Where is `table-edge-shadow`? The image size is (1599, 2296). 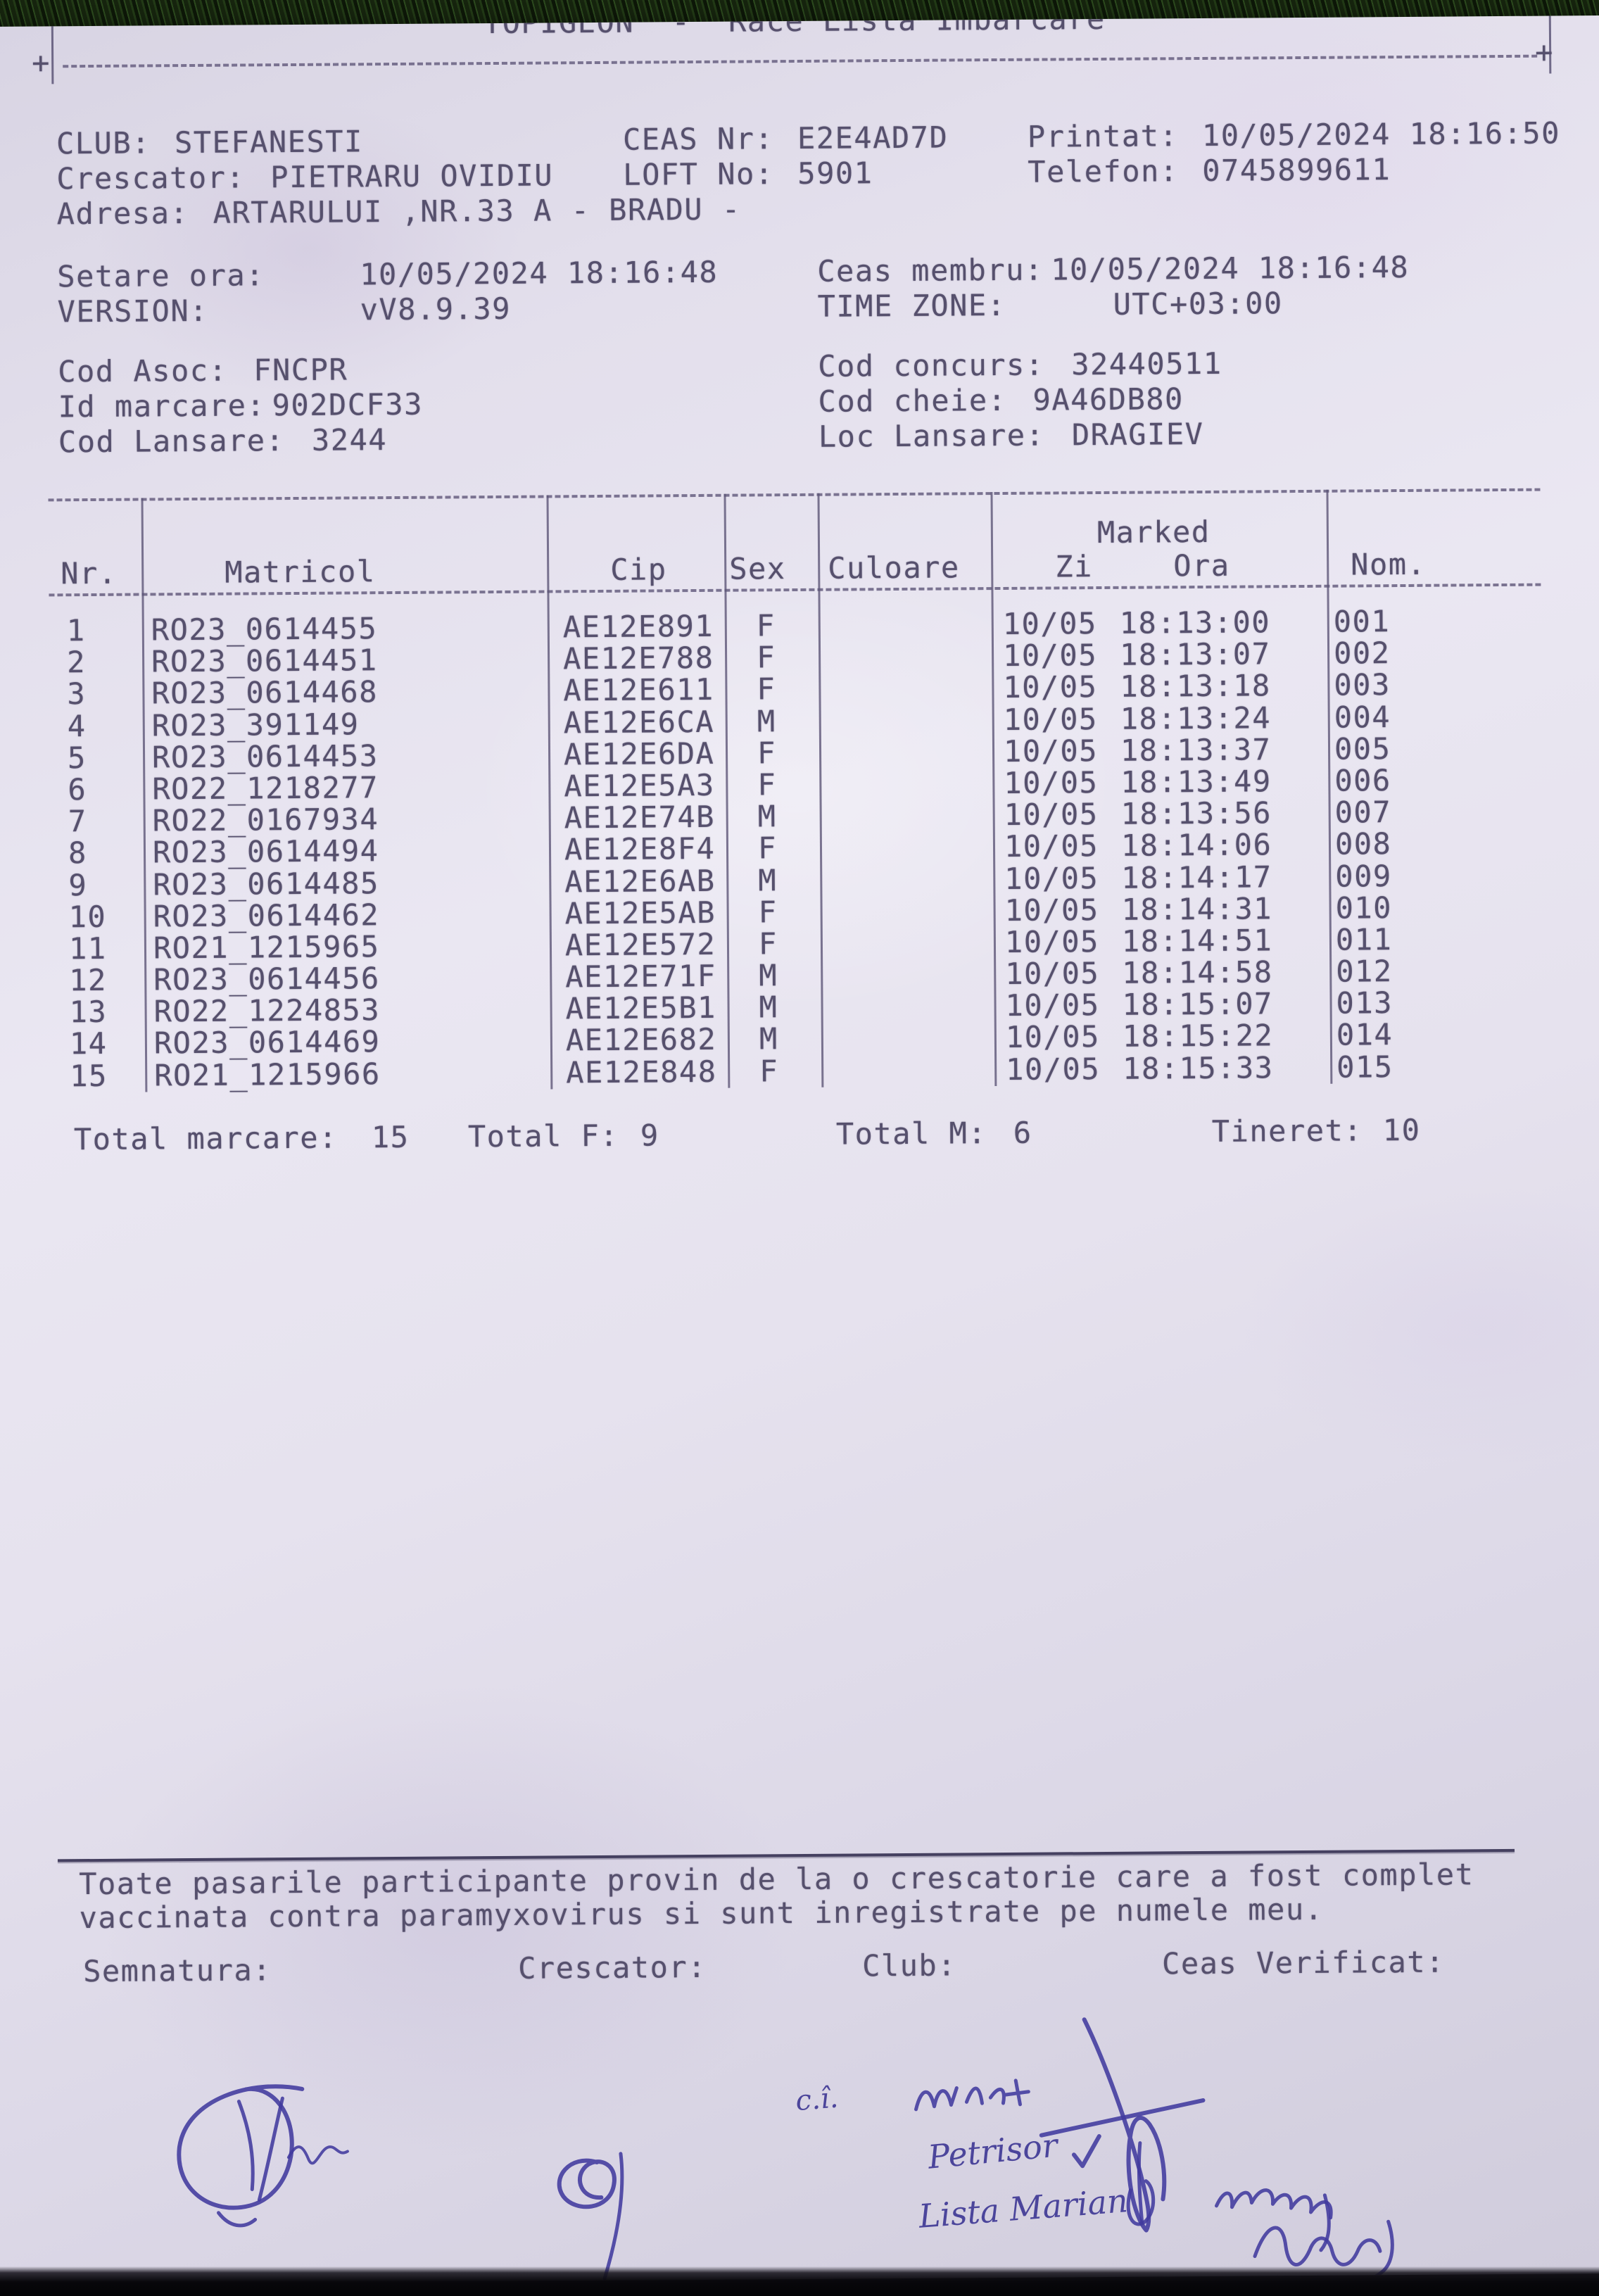 table-edge-shadow is located at coordinates (799, 2281).